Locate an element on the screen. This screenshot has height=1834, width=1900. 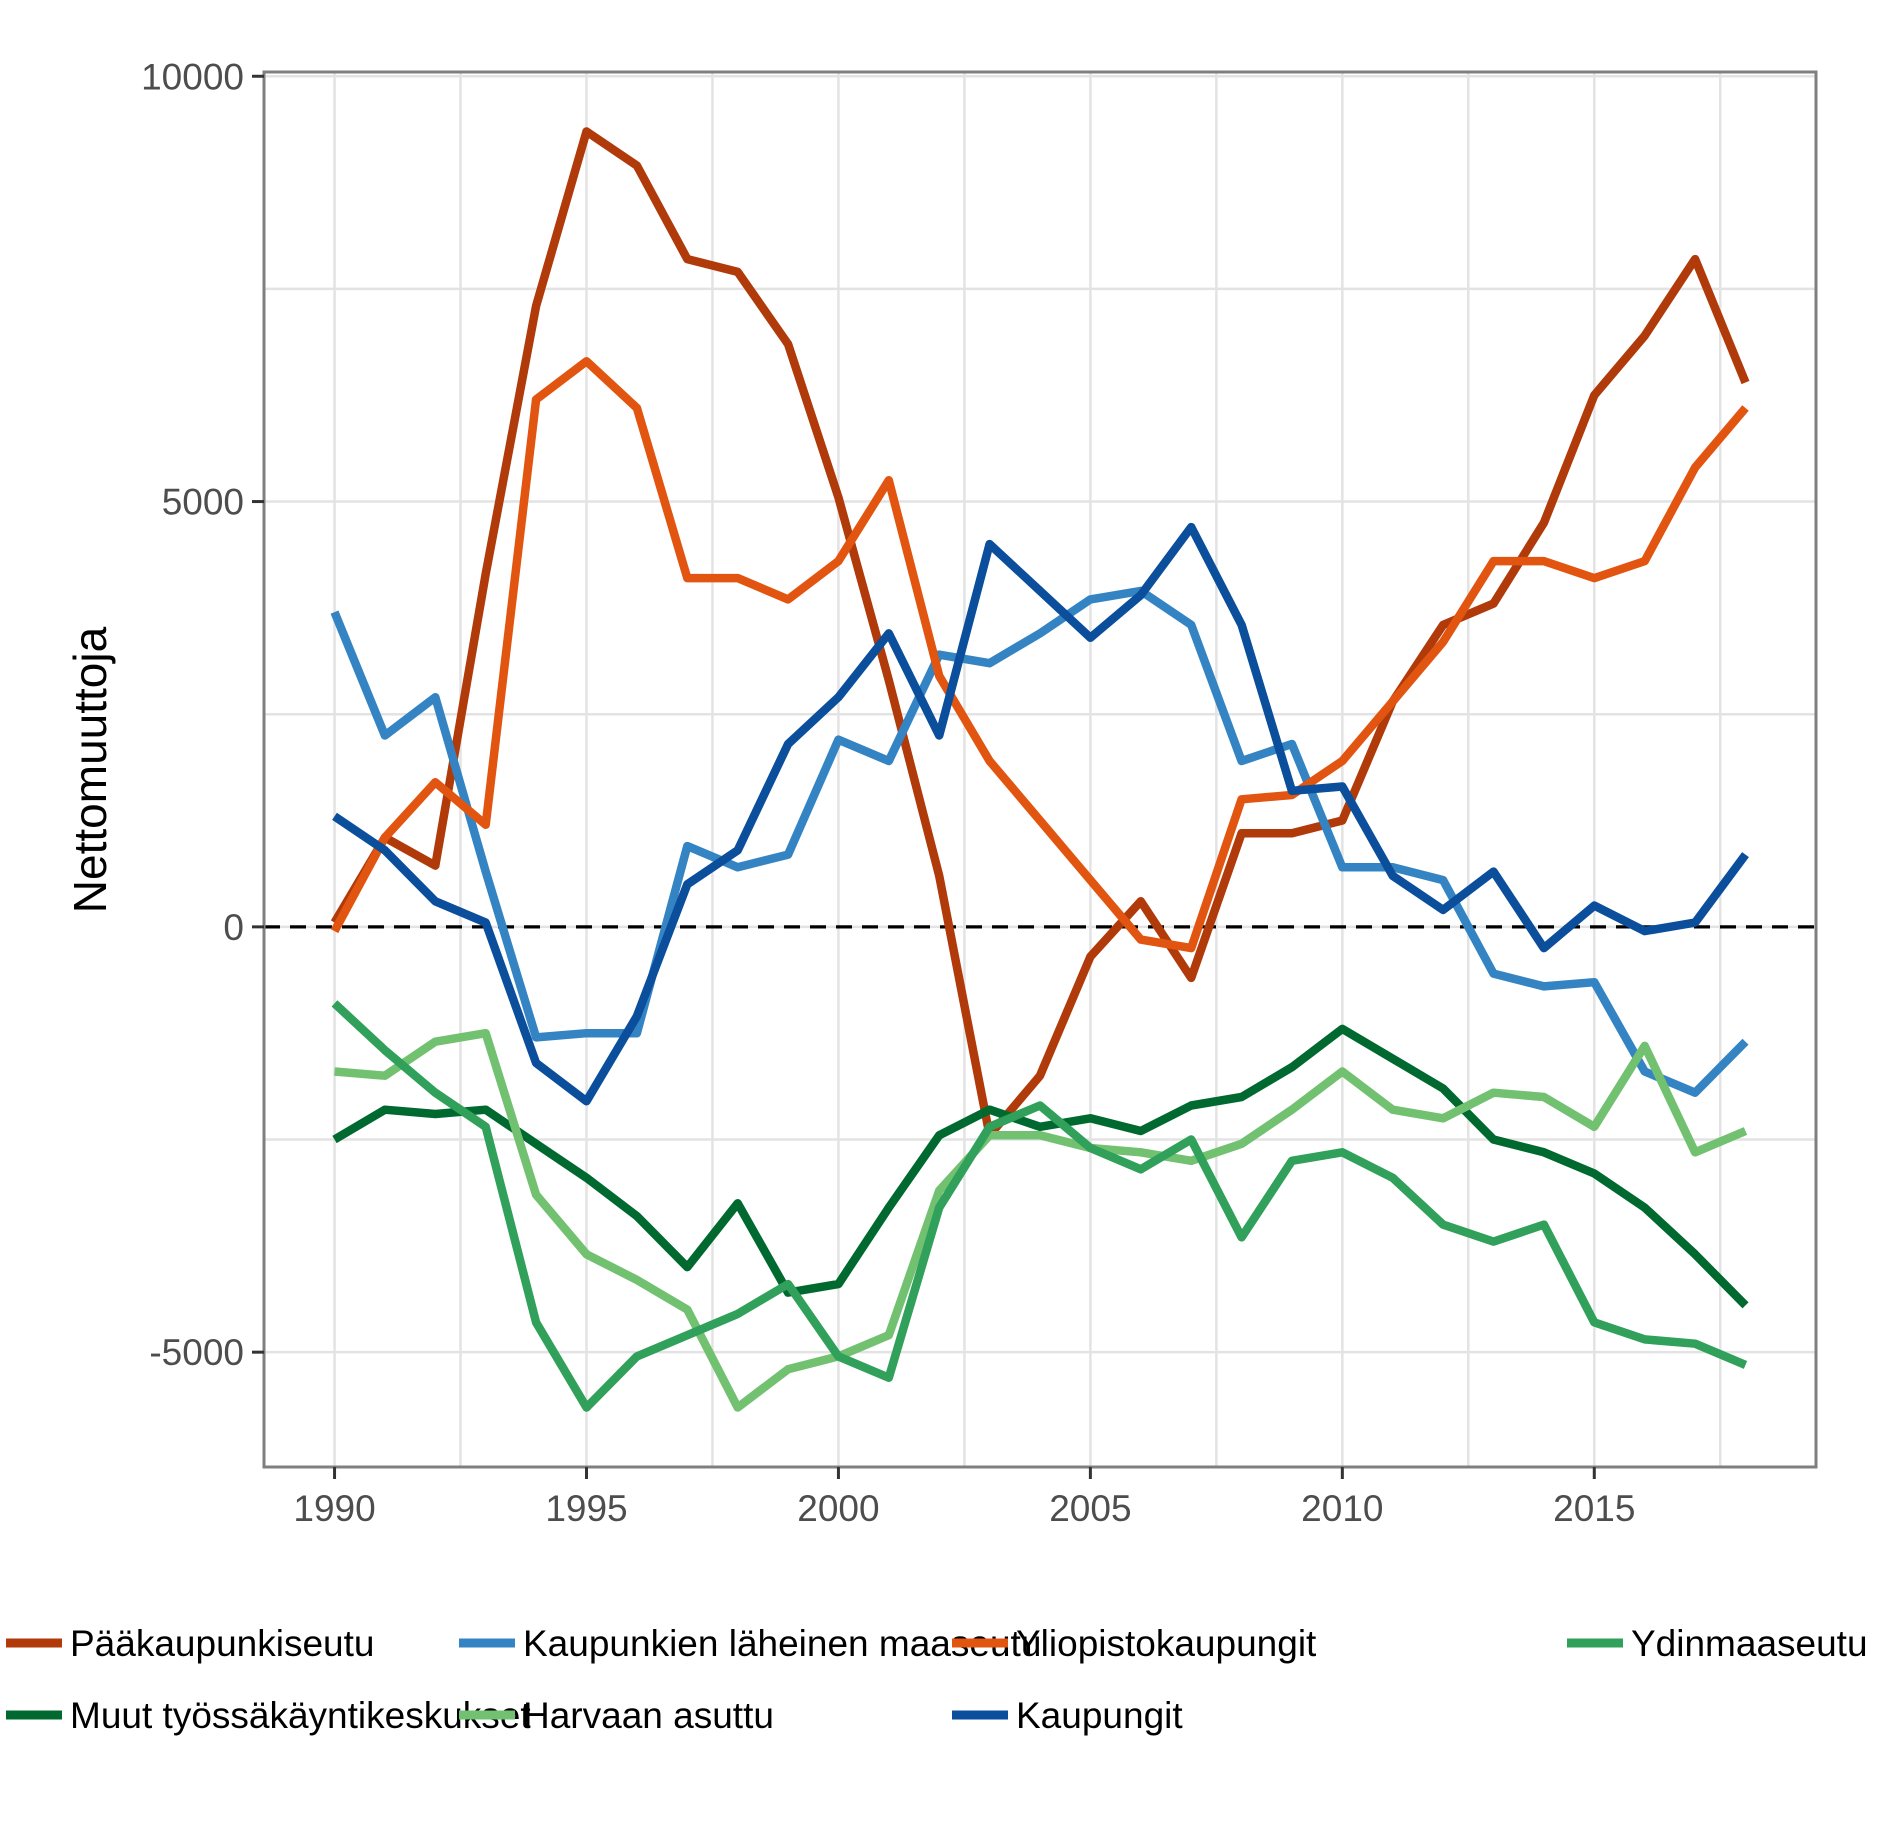
x-tick-label: 1990 is located at coordinates (334, 1508).